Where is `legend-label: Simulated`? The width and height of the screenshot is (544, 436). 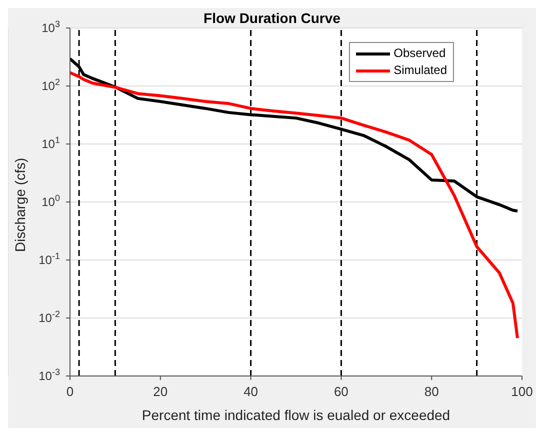 legend-label: Simulated is located at coordinates (420, 70).